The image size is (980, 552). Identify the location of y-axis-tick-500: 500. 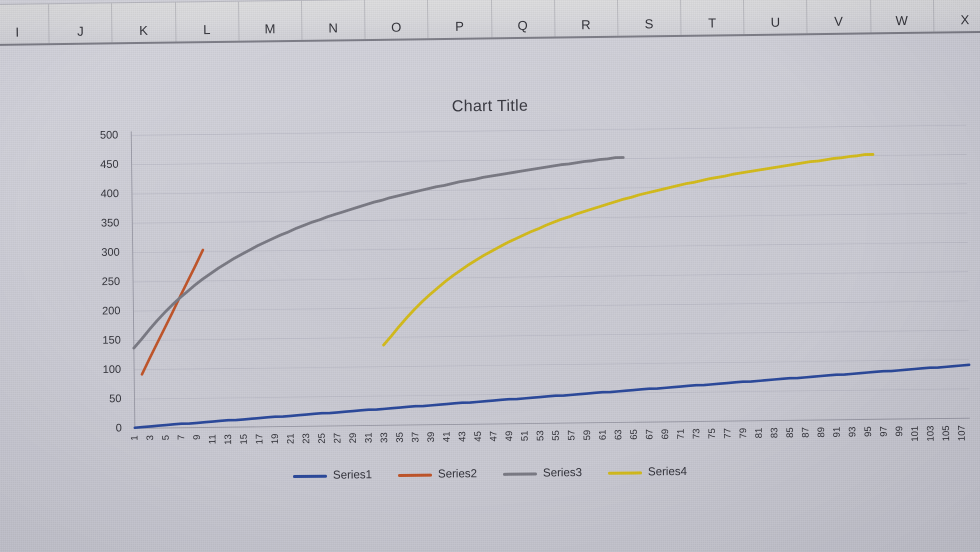
(109, 135).